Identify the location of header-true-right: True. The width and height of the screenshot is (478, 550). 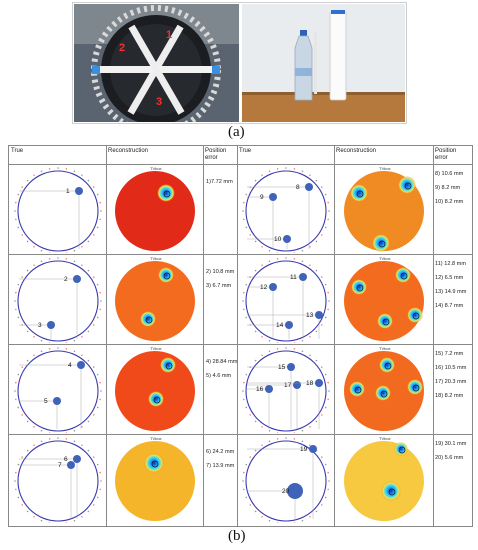
(245, 151).